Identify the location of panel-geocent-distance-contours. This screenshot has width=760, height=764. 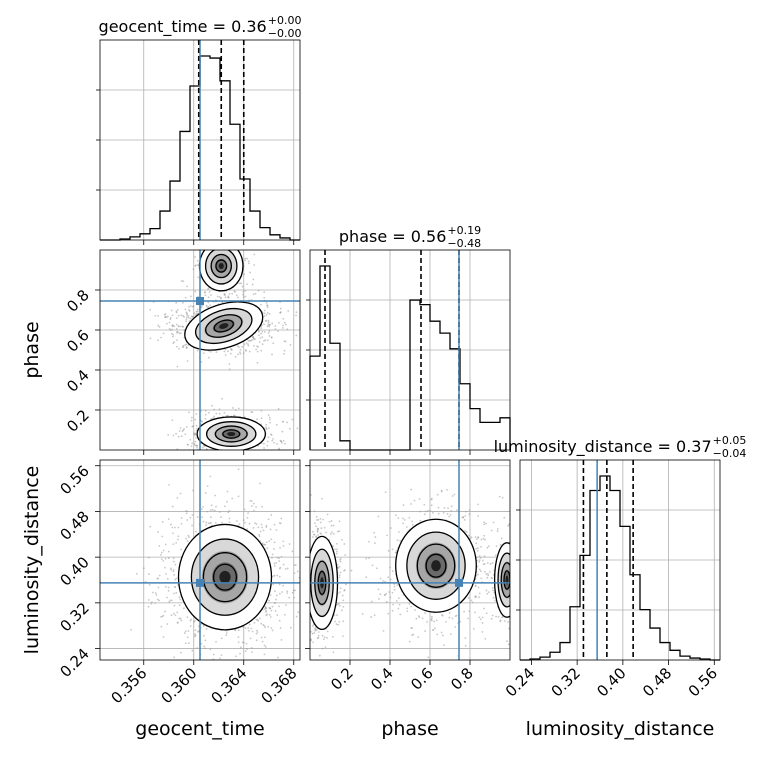
(225, 577).